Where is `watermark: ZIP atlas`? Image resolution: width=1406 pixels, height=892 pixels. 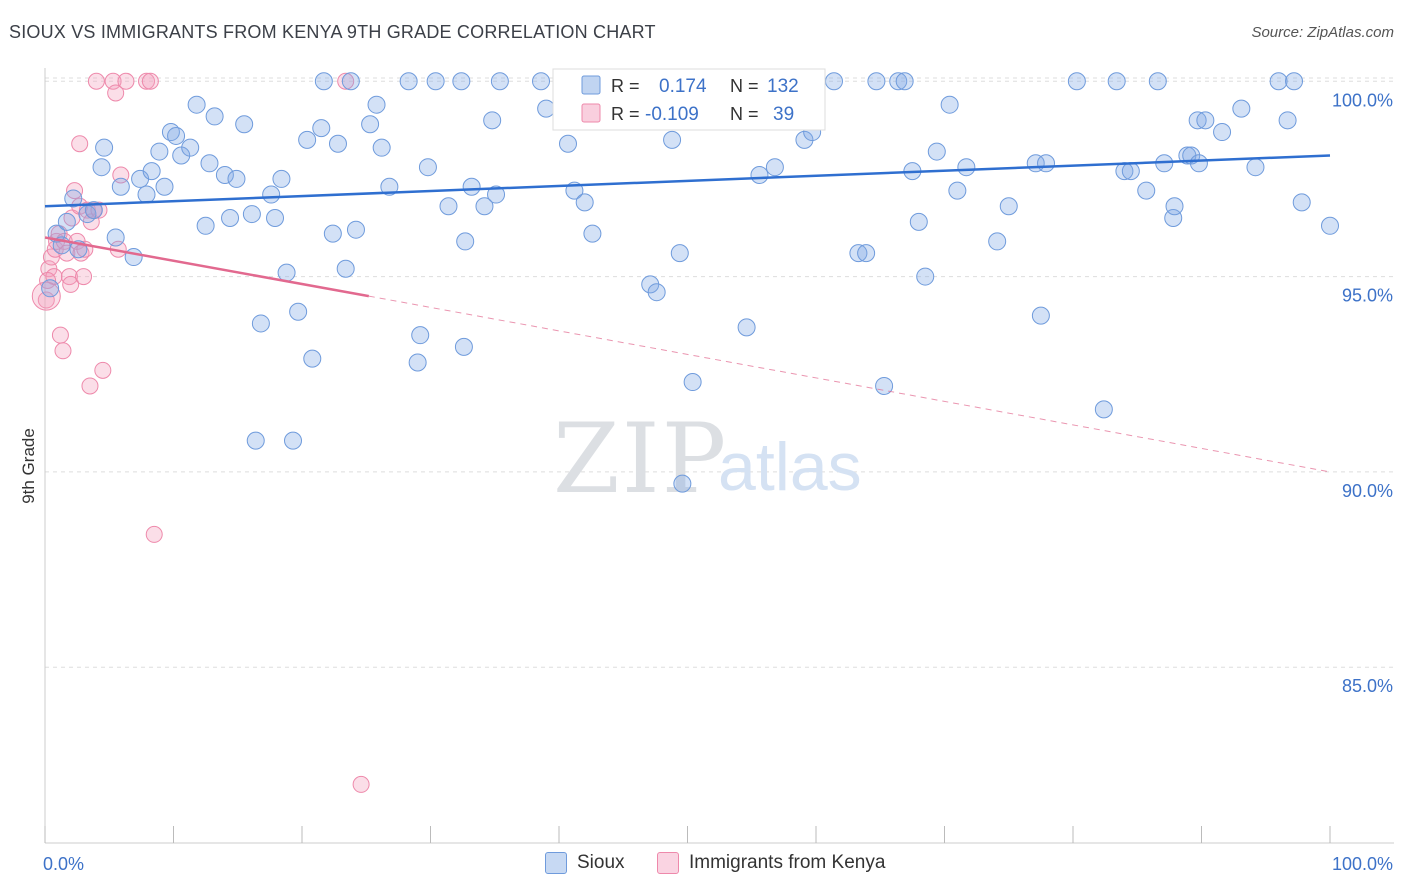 watermark: ZIP atlas is located at coordinates (707, 459).